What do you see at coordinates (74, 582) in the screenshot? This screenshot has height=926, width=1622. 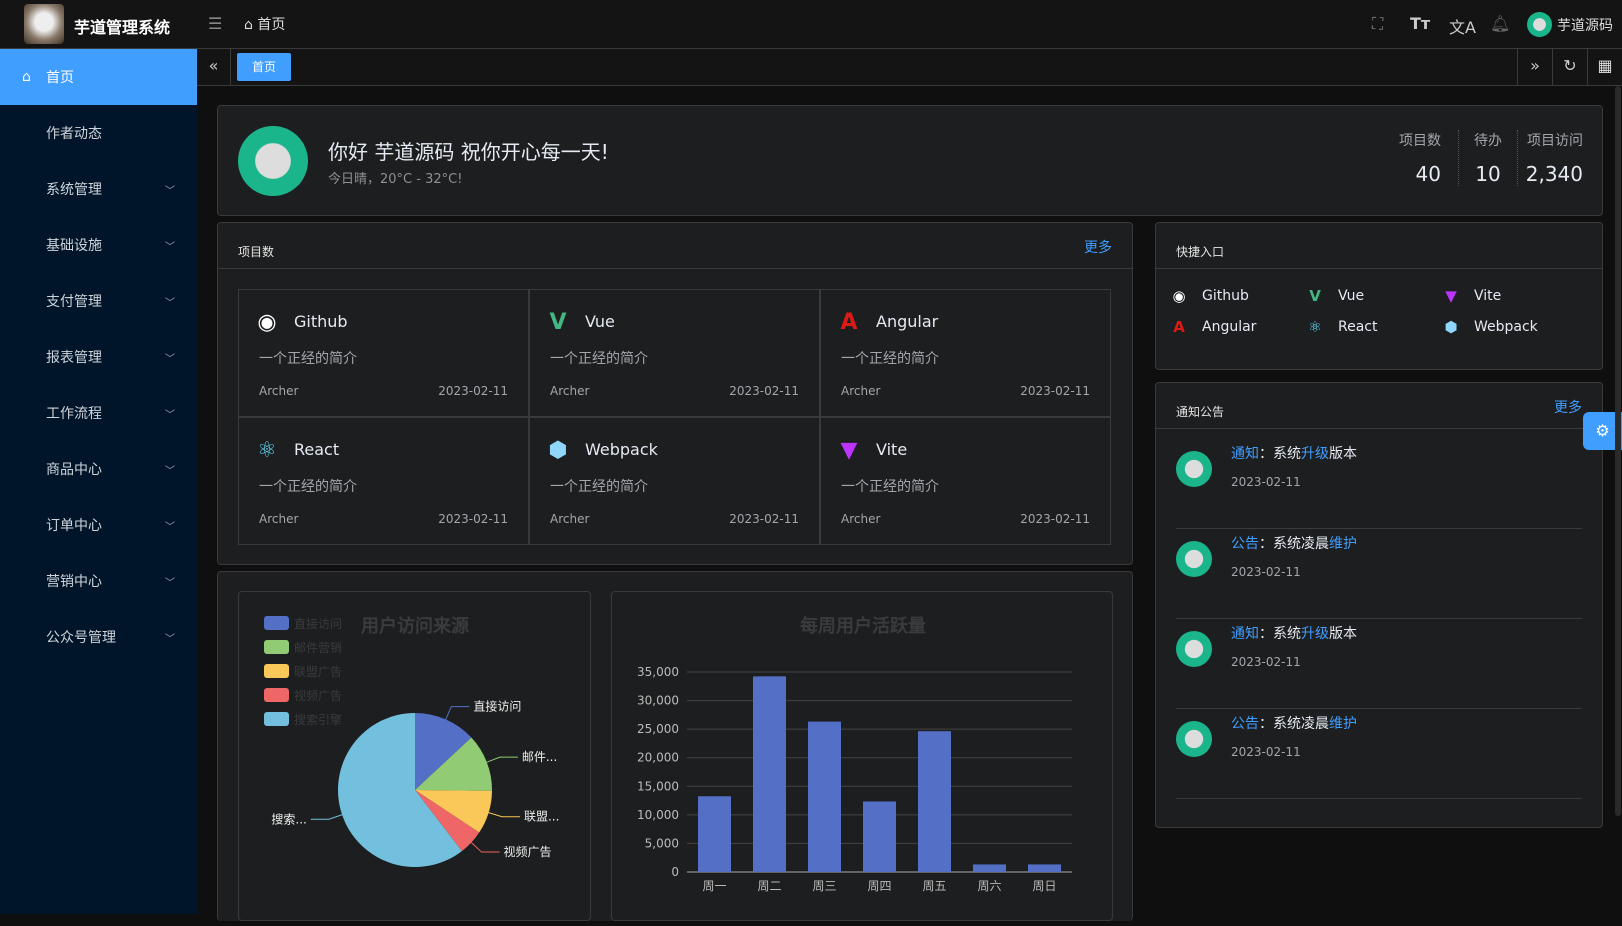 I see `sidebar-item-label: 营销中心` at bounding box center [74, 582].